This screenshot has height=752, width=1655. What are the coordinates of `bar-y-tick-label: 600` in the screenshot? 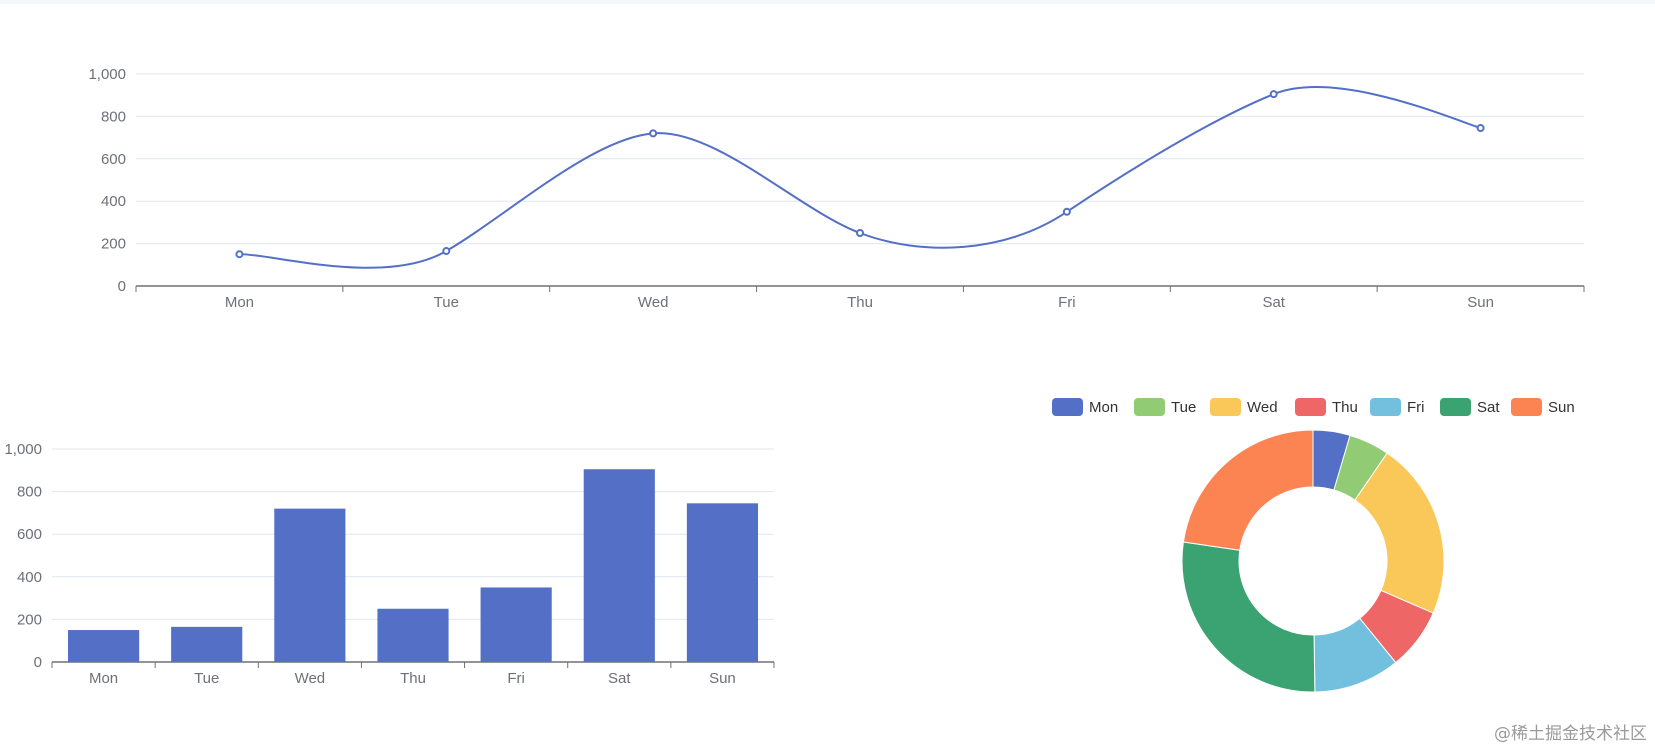 It's located at (29, 534).